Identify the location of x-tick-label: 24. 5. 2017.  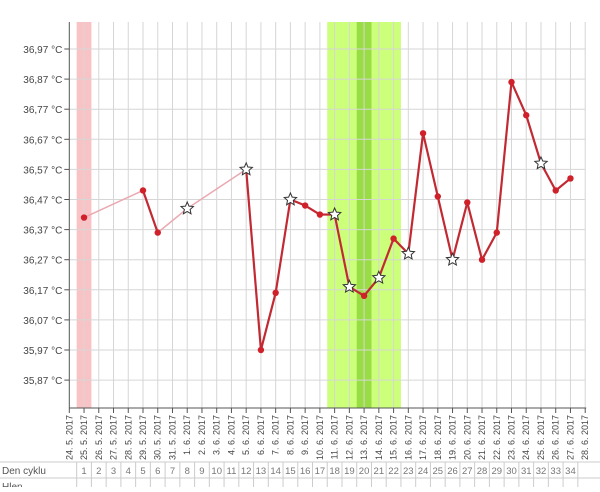
(69, 437).